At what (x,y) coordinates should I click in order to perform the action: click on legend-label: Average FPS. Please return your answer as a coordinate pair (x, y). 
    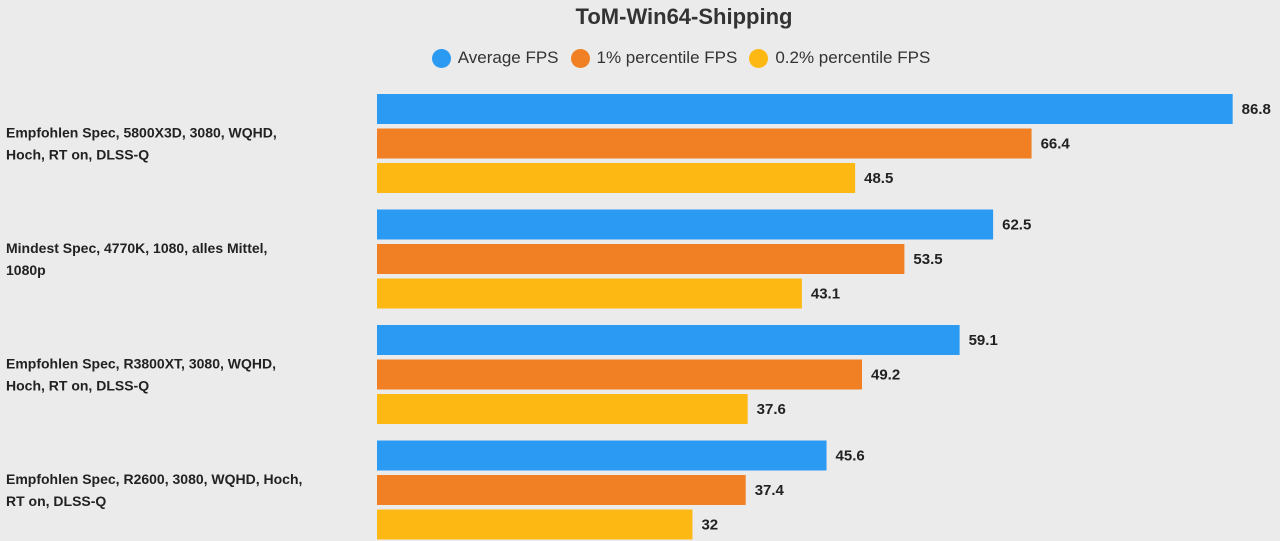
    Looking at the image, I should click on (508, 57).